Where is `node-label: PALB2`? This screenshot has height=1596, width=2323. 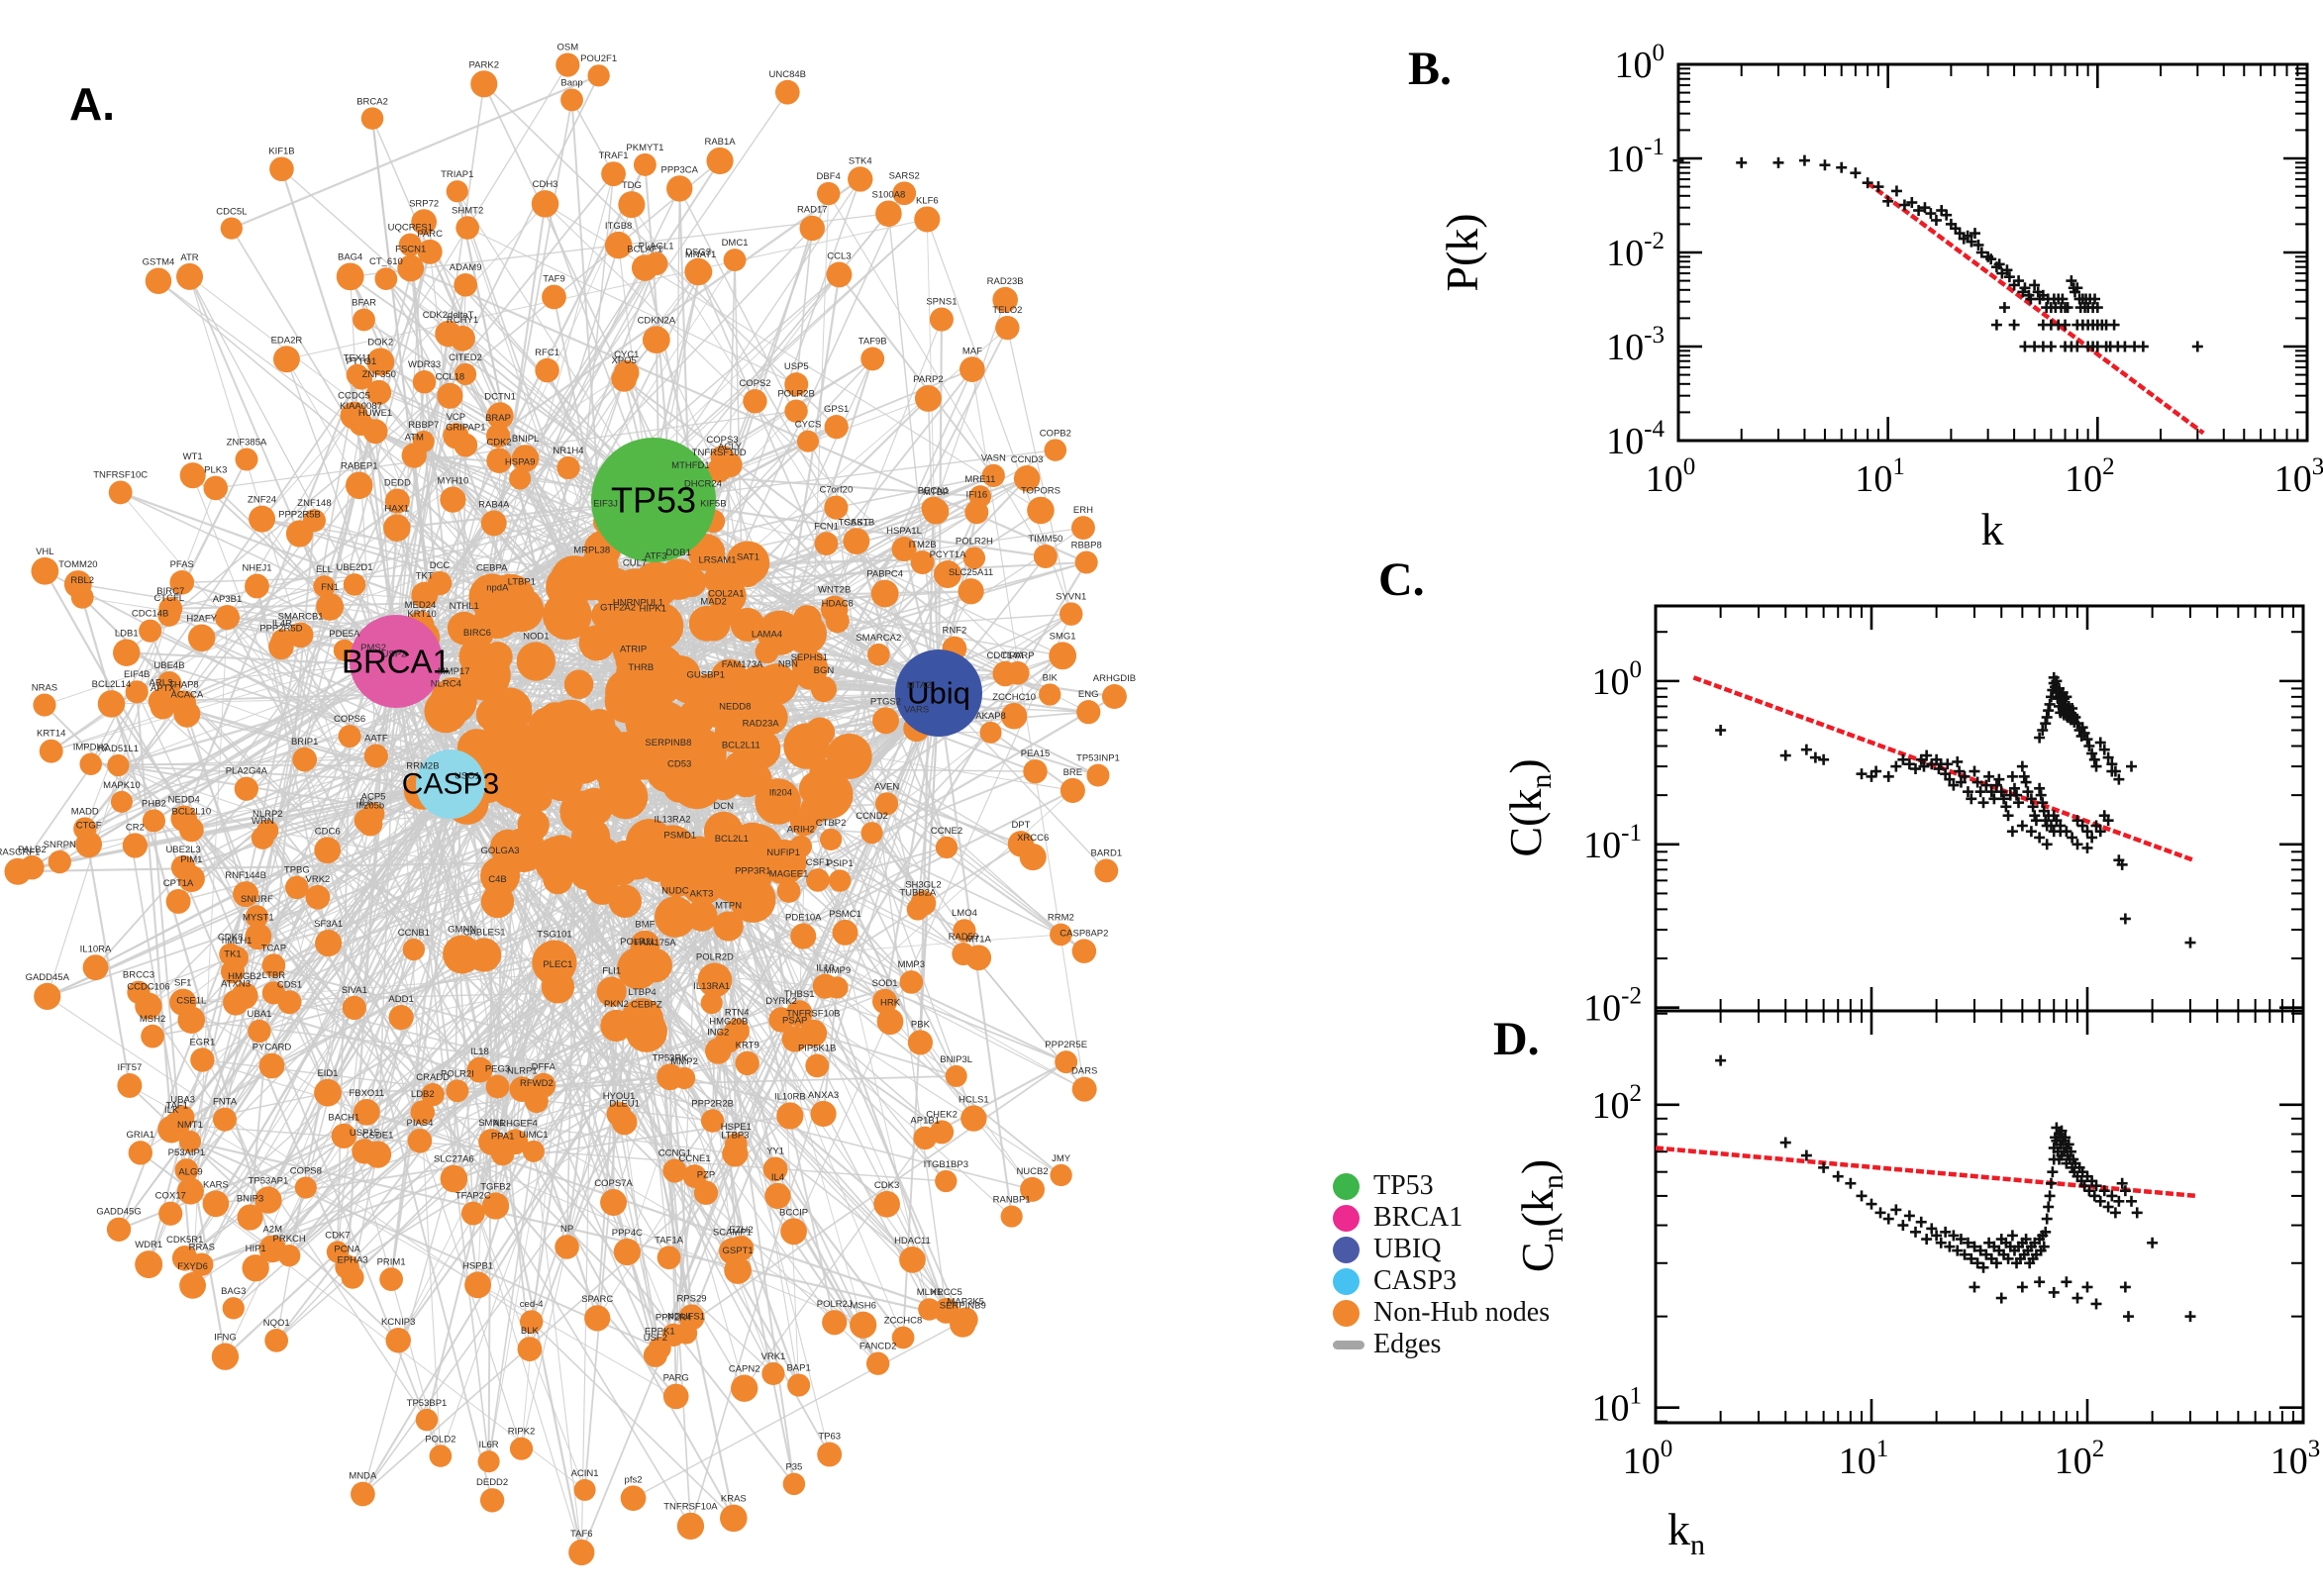
node-label: PALB2 is located at coordinates (32, 850).